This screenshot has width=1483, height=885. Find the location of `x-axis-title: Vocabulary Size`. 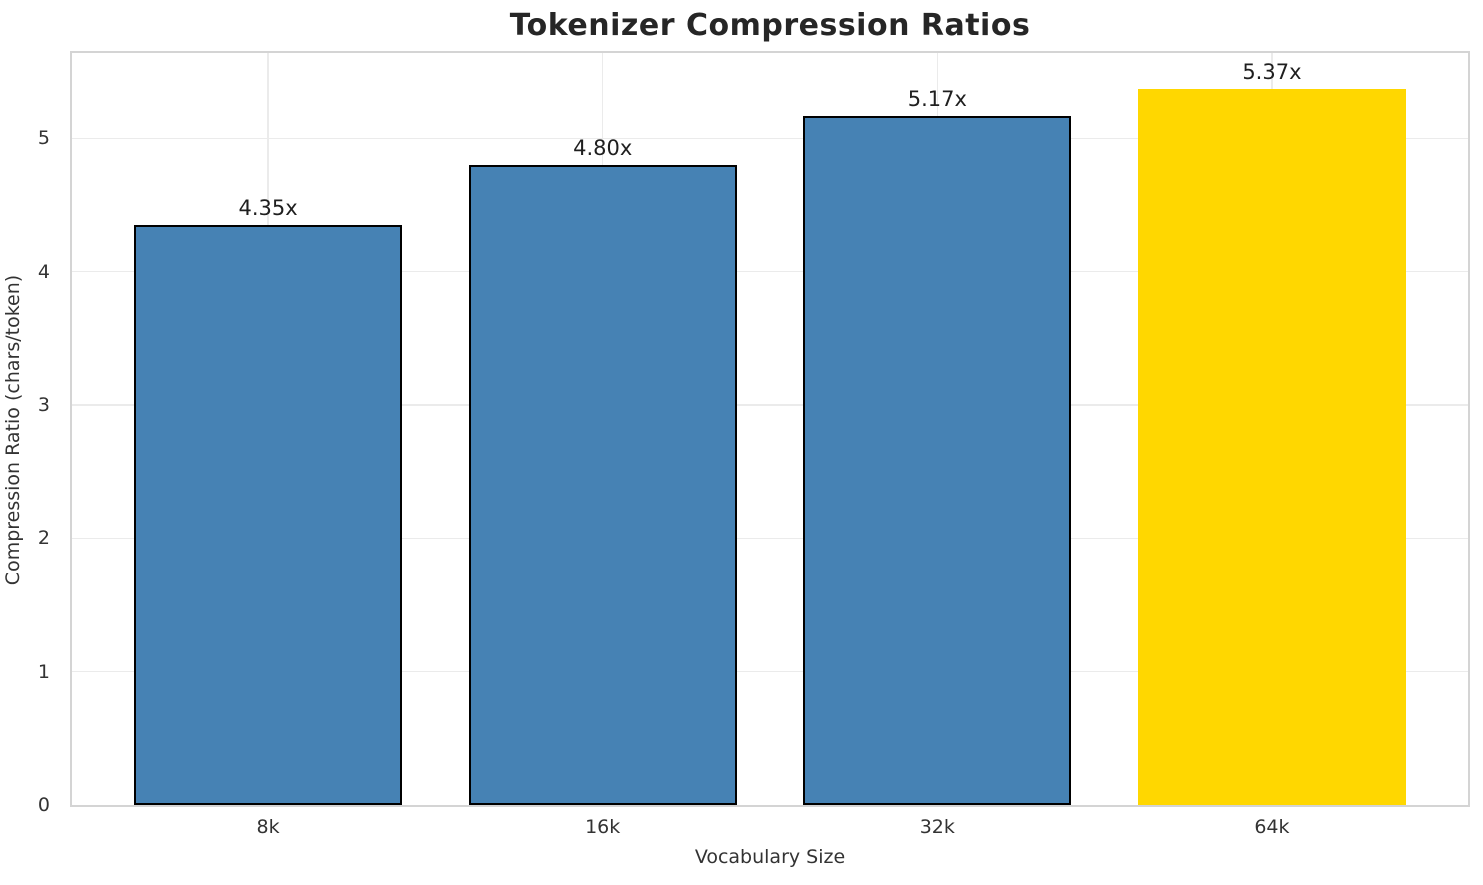

x-axis-title: Vocabulary Size is located at coordinates (770, 857).